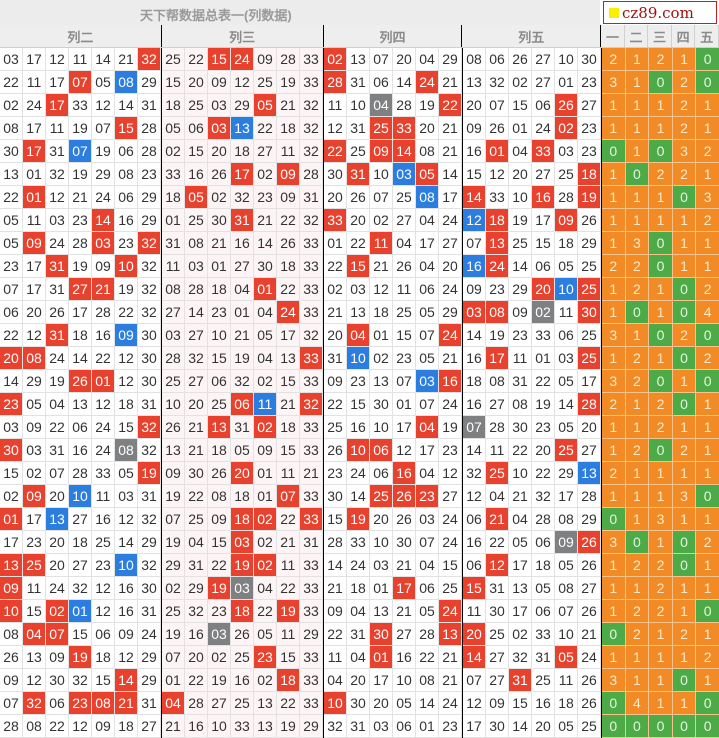 This screenshot has width=719, height=738. I want to click on column-group-5: 16 27 08 19 14 28, so click(532, 404).